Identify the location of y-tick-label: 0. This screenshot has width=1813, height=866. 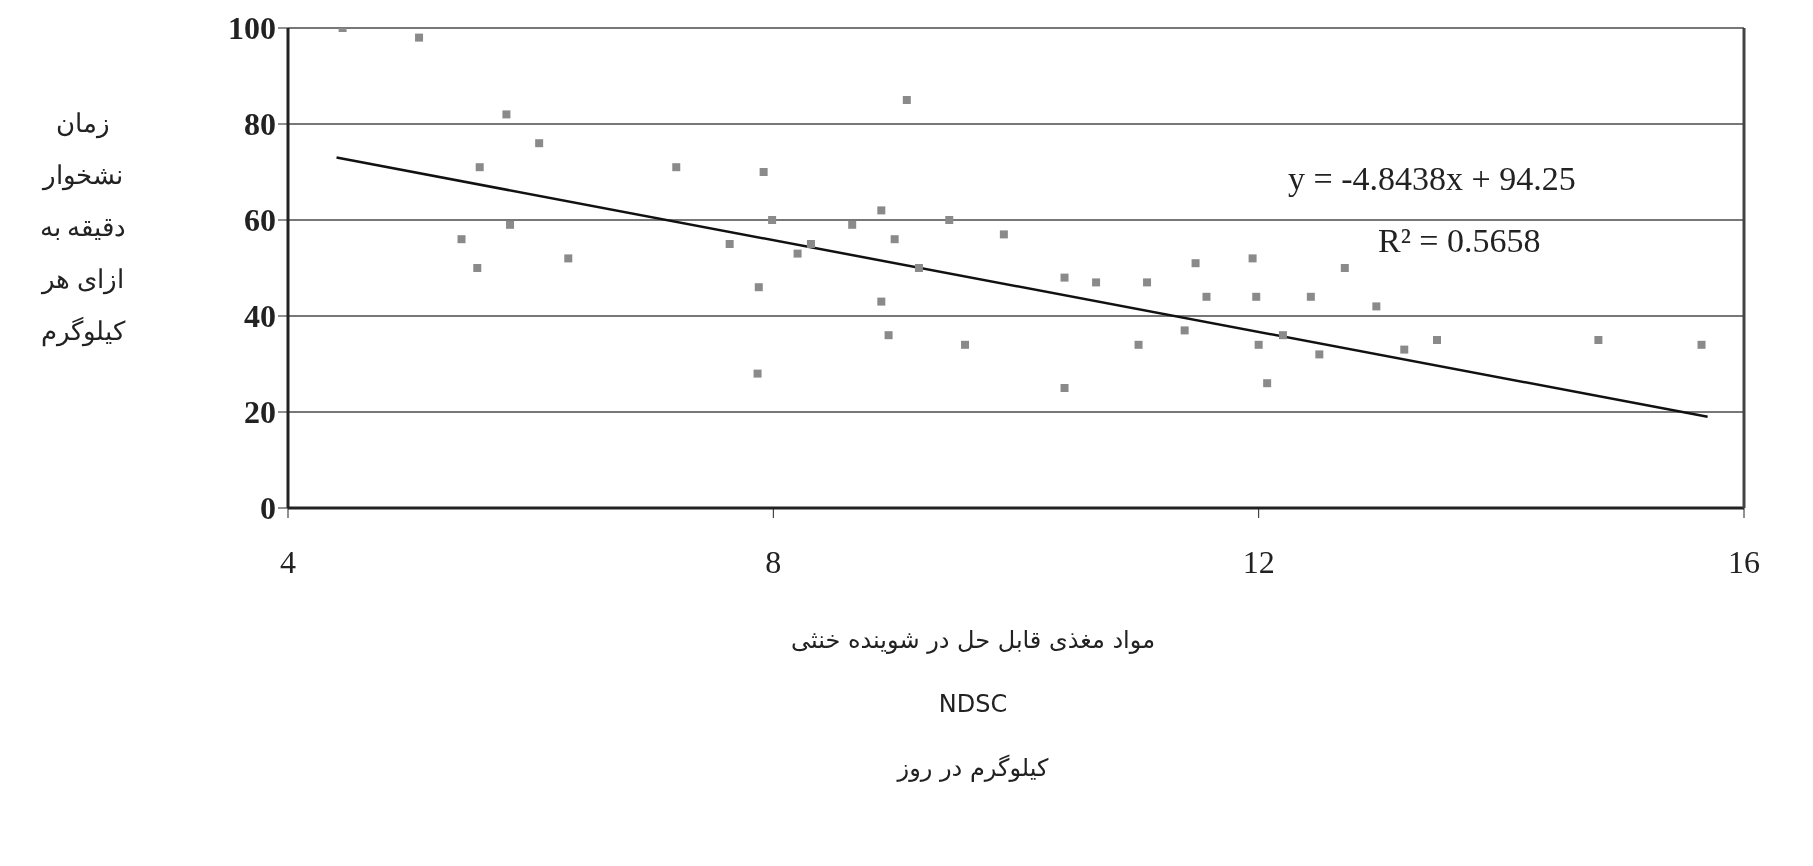
(268, 508).